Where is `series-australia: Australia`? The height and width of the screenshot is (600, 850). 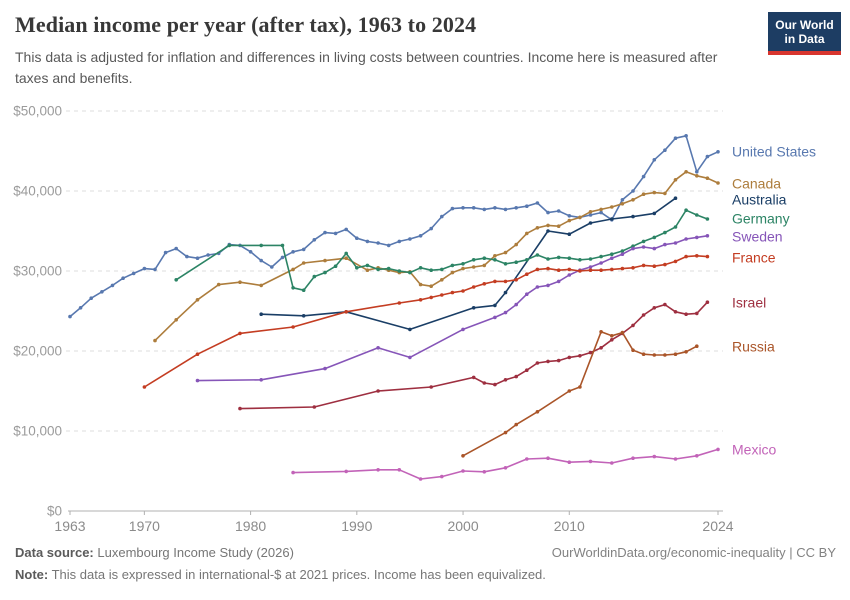 series-australia: Australia is located at coordinates (523, 262).